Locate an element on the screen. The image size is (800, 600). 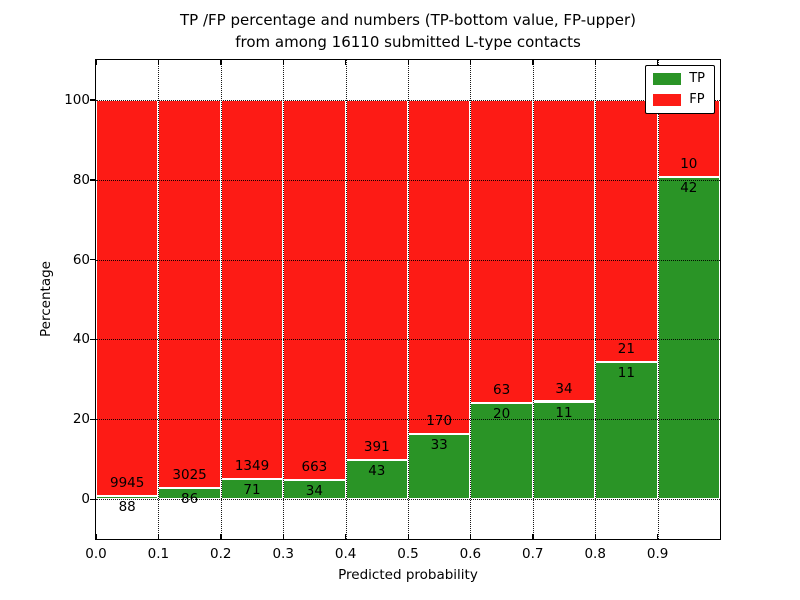
bar-count-tp-7: 11 is located at coordinates (564, 412).